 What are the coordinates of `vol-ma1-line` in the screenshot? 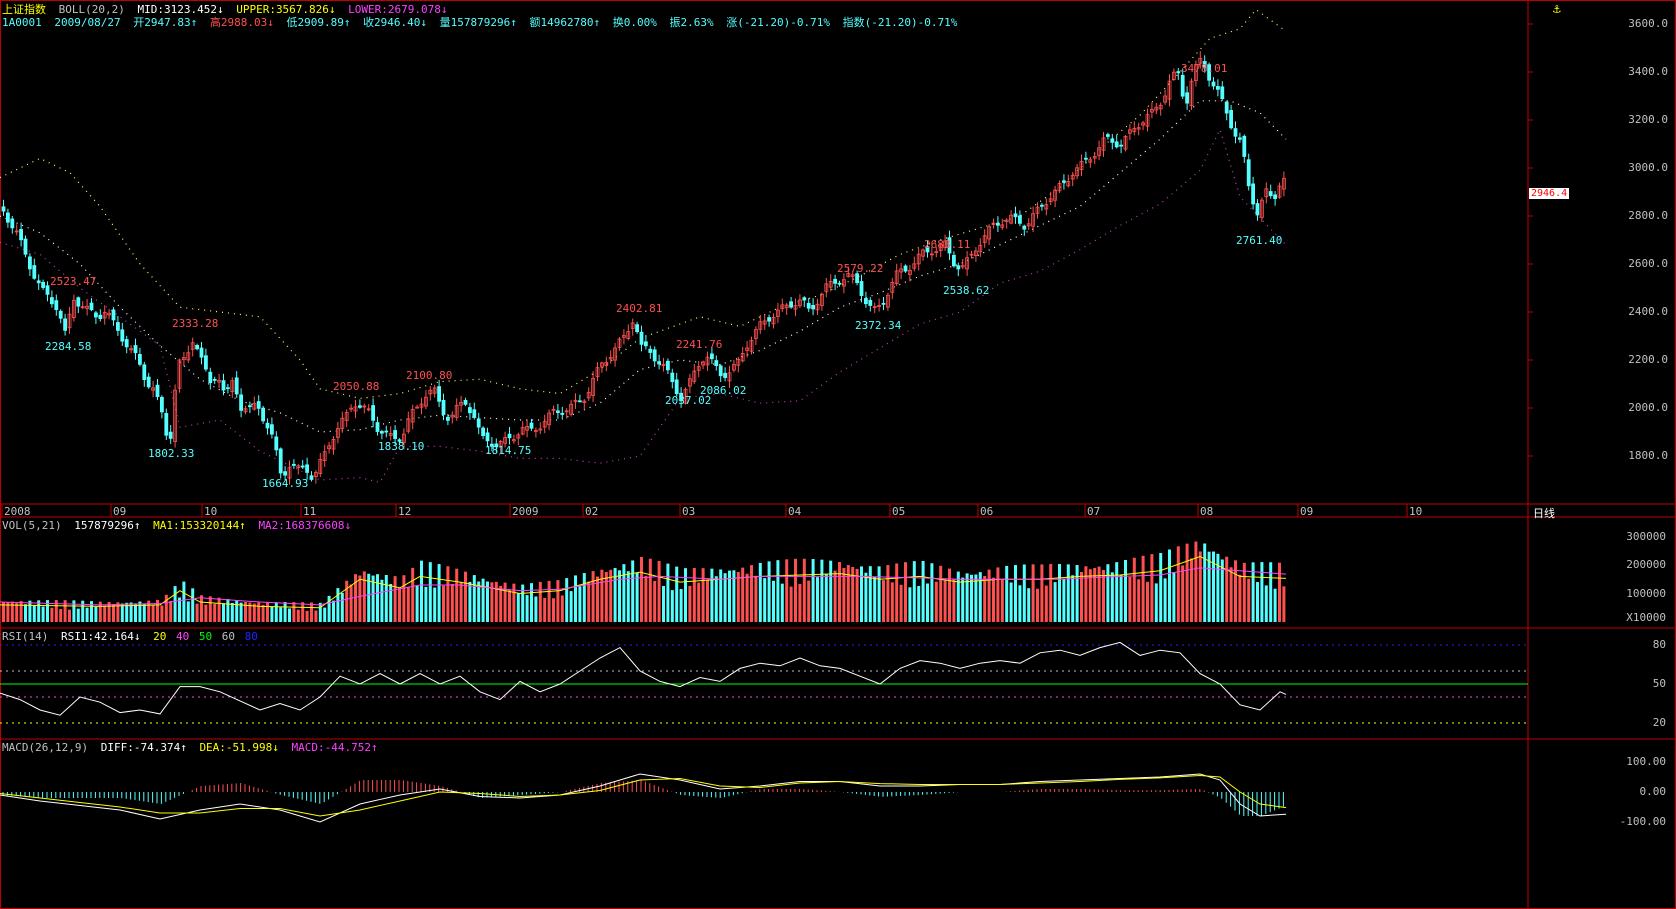 It's located at (643, 582).